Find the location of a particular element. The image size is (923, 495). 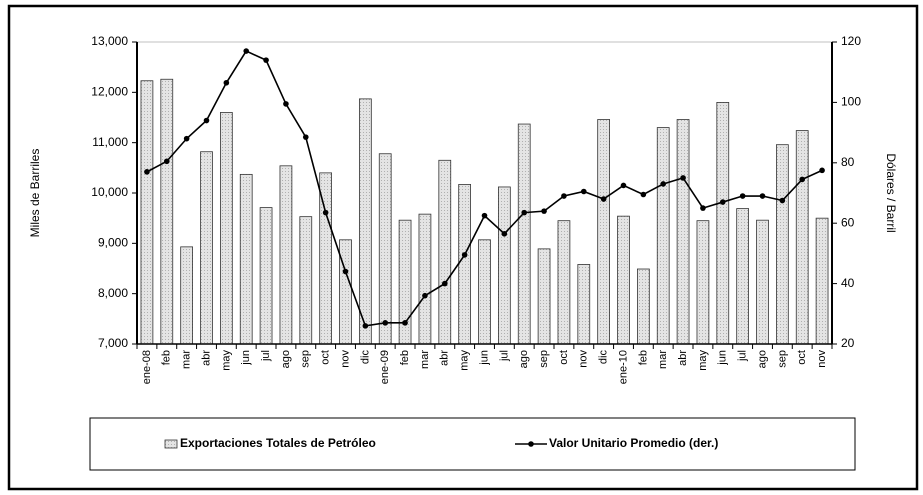

y-tick-label: 12,000 is located at coordinates (109, 92).